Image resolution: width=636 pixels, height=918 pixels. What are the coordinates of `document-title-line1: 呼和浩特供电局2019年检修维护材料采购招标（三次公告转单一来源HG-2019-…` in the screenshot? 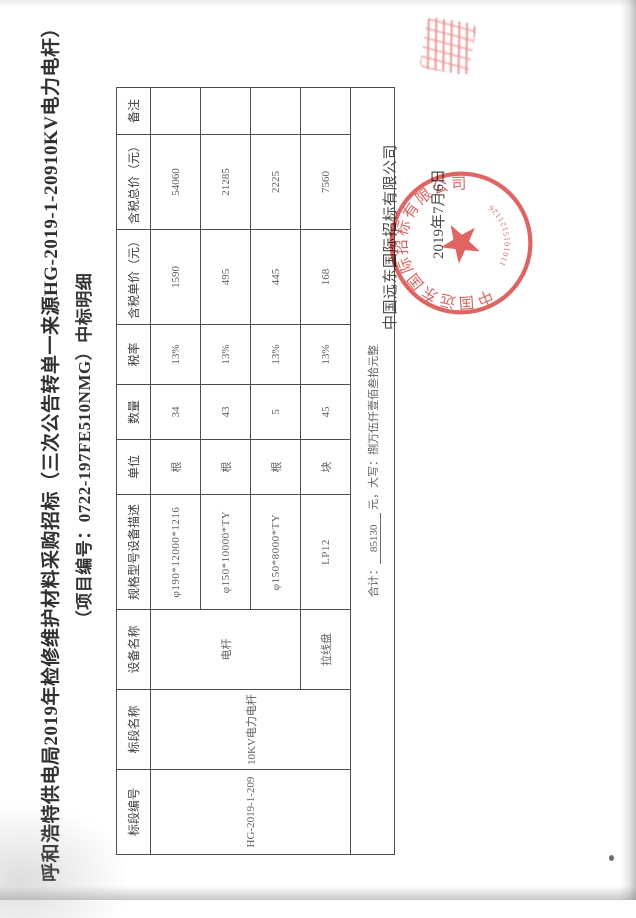 It's located at (51, 450).